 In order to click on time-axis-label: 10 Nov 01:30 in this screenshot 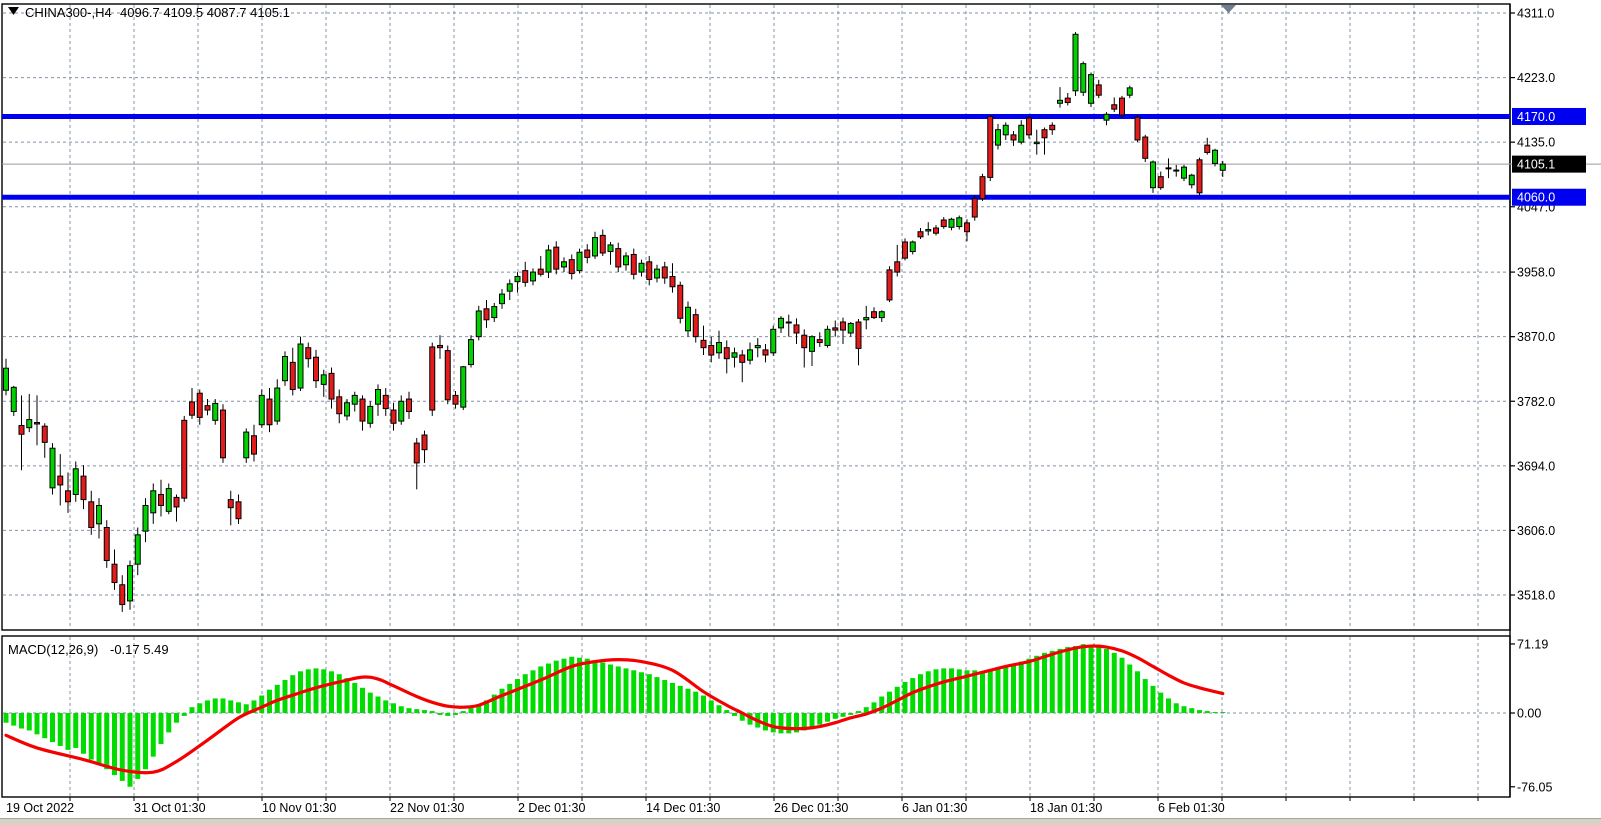, I will do `click(299, 808)`.